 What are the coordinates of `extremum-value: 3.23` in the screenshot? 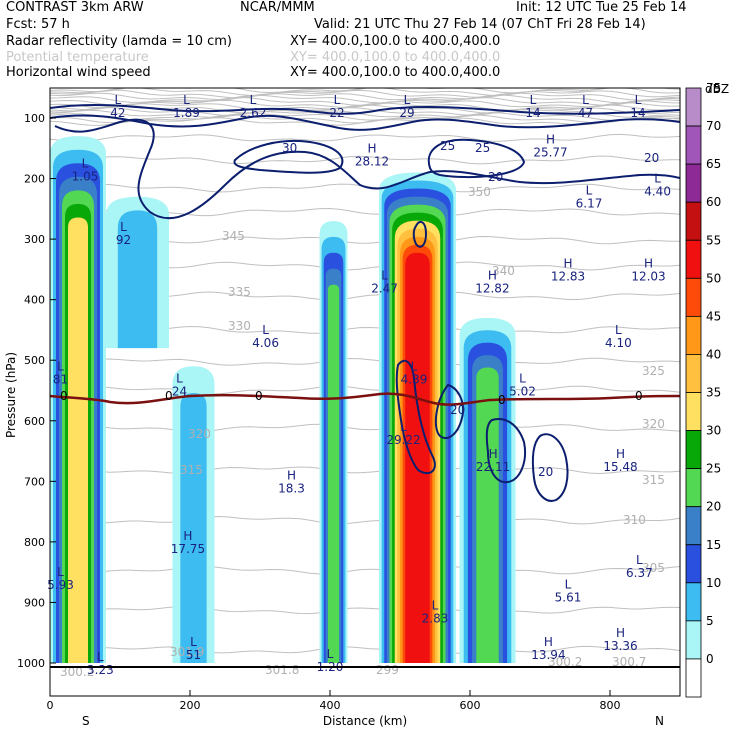 It's located at (100, 670).